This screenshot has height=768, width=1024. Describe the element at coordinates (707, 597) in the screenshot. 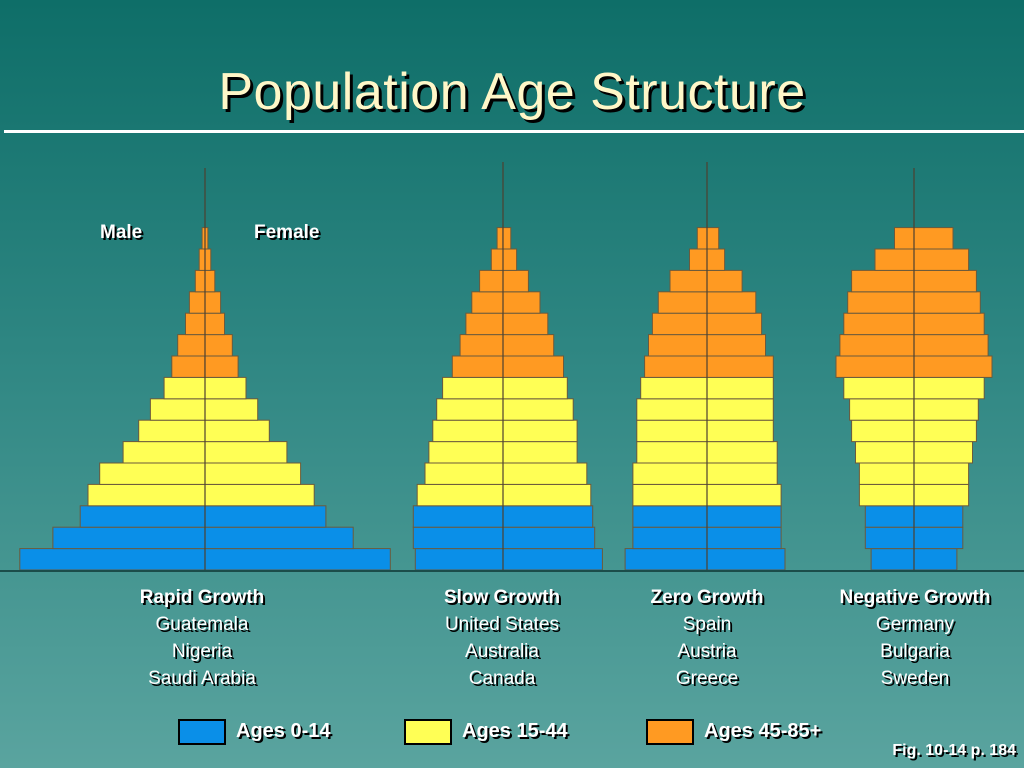

I see `group-title: Zero Growth` at that location.